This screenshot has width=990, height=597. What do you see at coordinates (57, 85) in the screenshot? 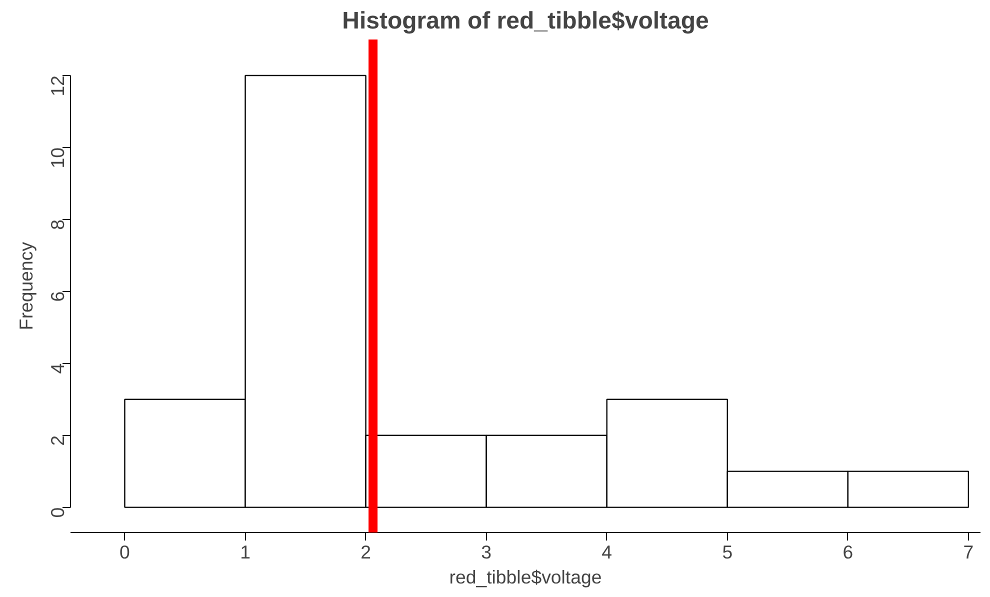
I see `y-tick-label: 12` at bounding box center [57, 85].